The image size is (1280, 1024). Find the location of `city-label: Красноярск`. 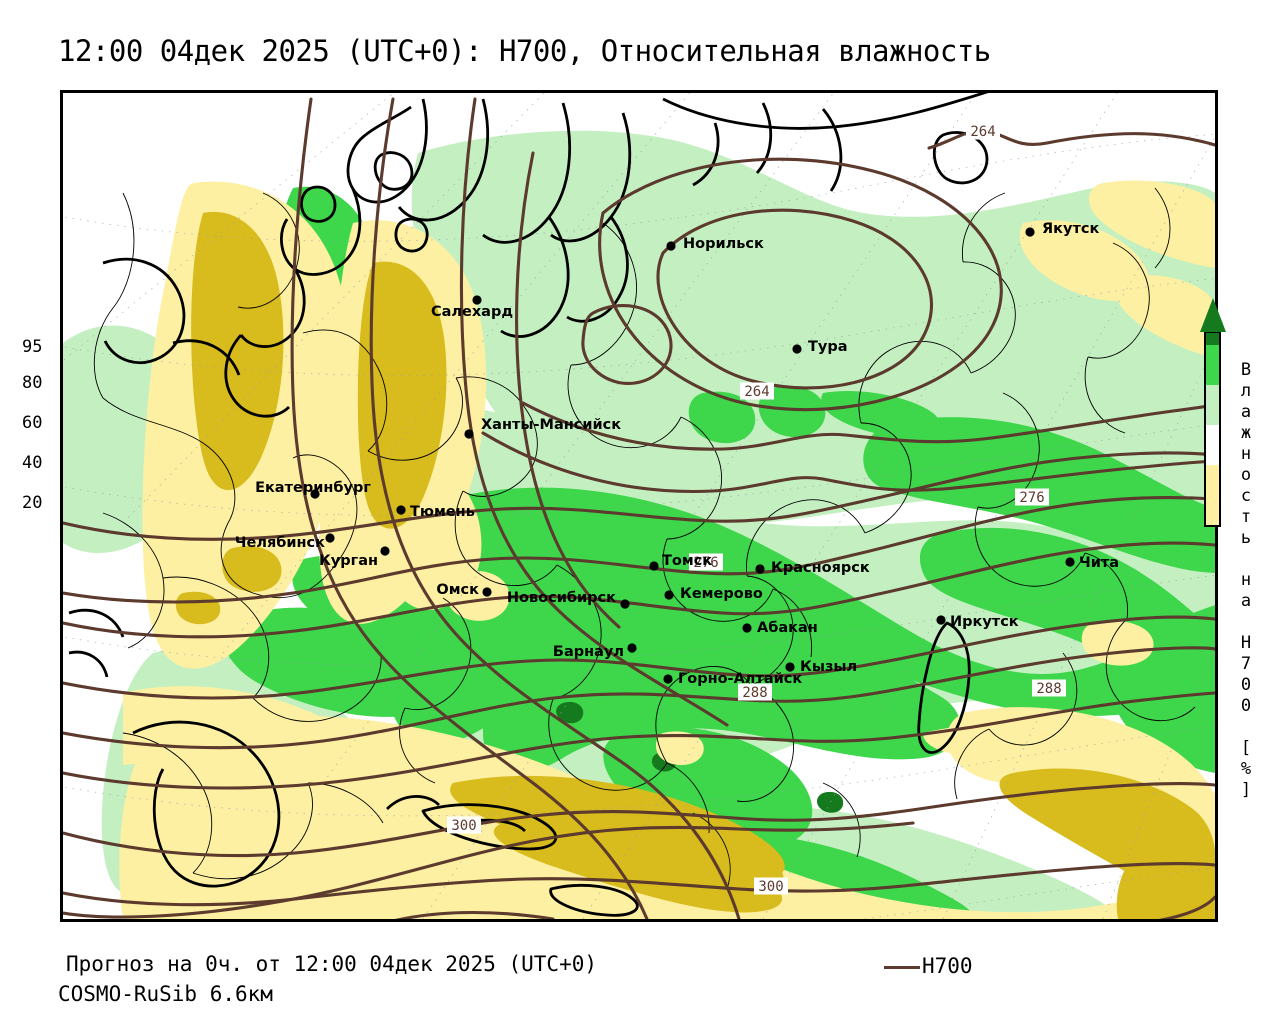

city-label: Красноярск is located at coordinates (820, 568).